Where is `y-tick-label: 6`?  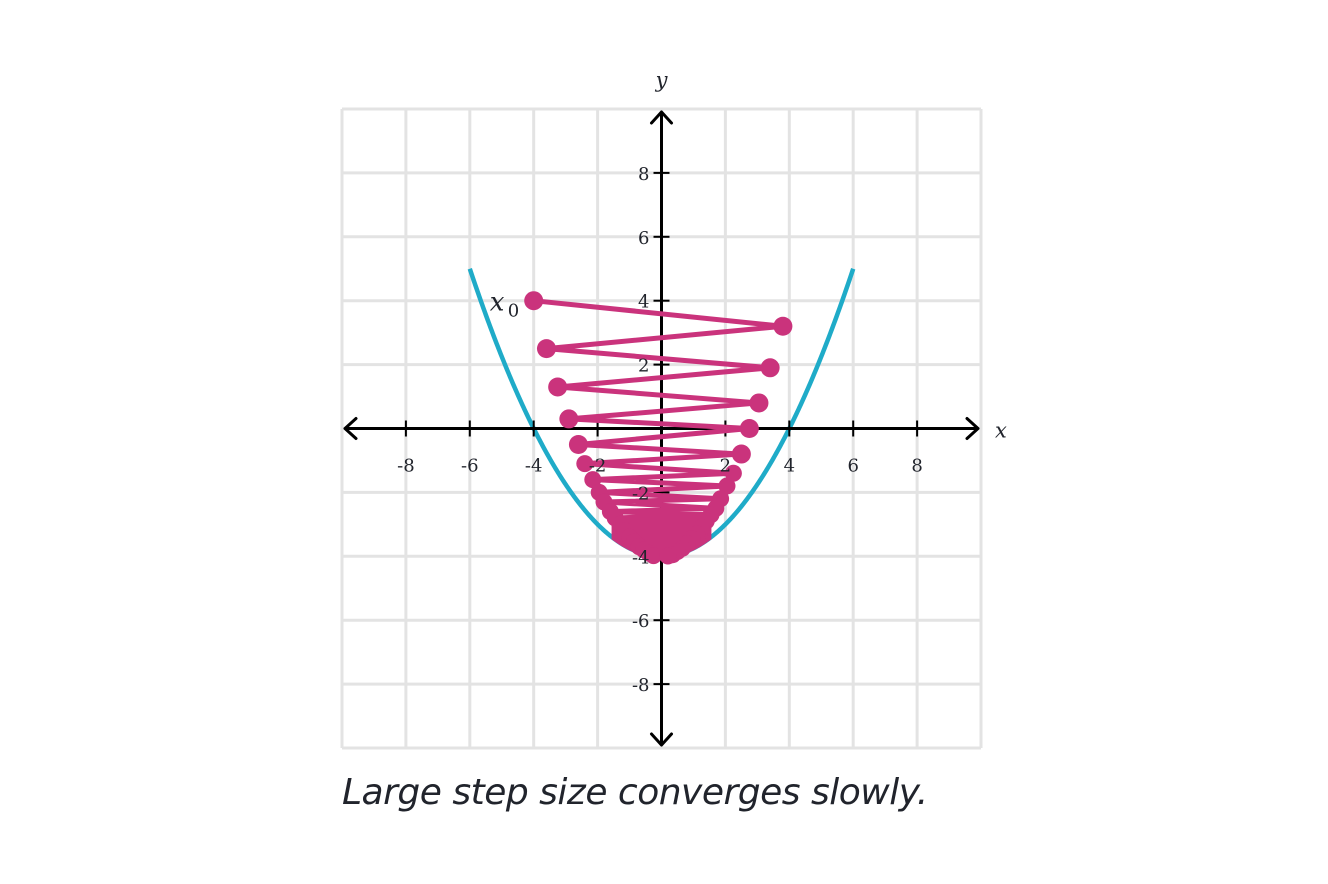
y-tick-label: 6 is located at coordinates (643, 238).